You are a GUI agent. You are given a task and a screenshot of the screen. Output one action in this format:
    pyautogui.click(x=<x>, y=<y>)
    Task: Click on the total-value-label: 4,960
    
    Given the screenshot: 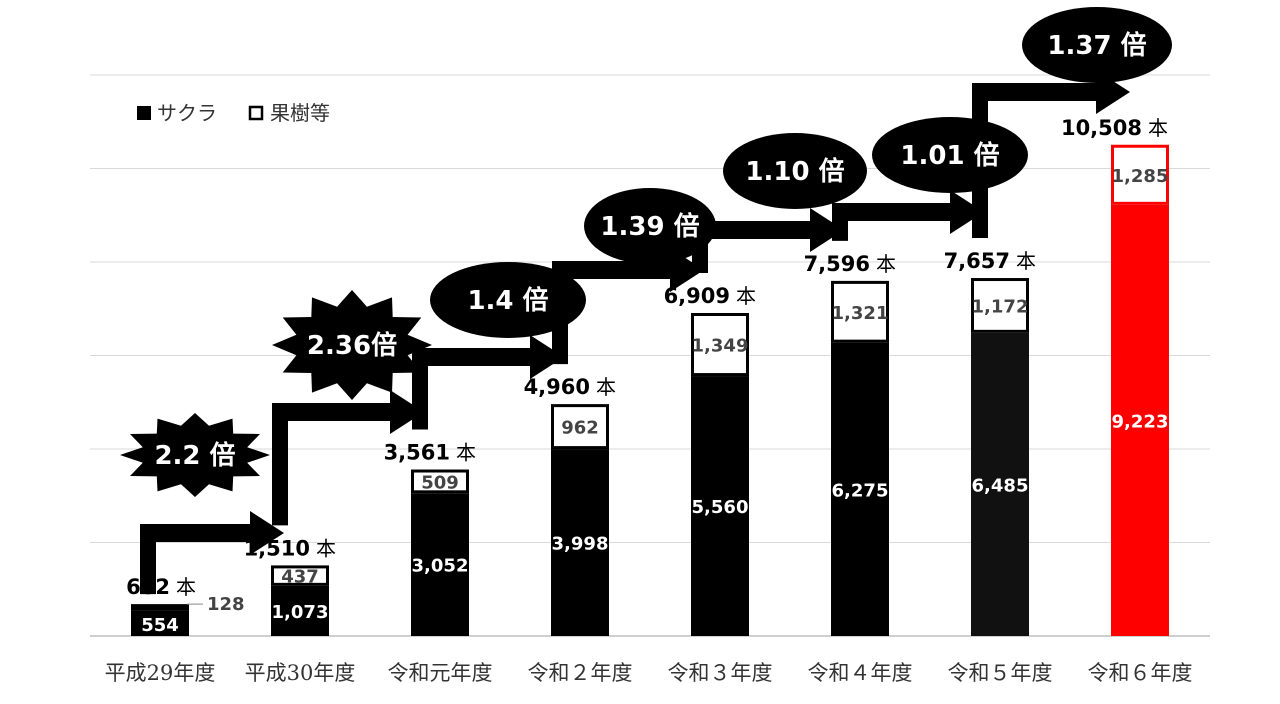 What is the action you would take?
    pyautogui.click(x=557, y=387)
    